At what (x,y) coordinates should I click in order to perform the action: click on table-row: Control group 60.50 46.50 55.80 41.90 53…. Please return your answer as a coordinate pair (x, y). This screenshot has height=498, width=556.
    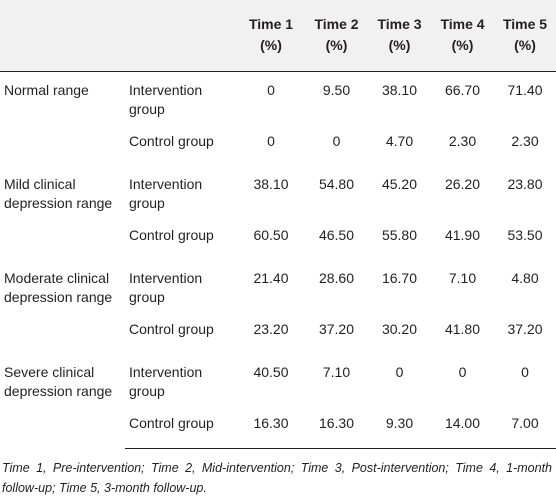
    Looking at the image, I should click on (278, 239).